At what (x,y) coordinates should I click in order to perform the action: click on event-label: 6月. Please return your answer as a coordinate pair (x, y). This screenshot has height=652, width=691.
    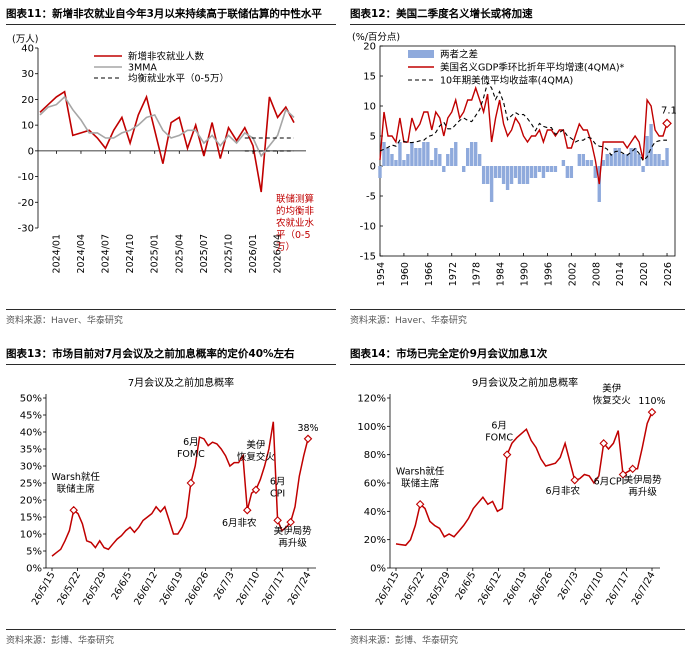
    Looking at the image, I should click on (278, 481).